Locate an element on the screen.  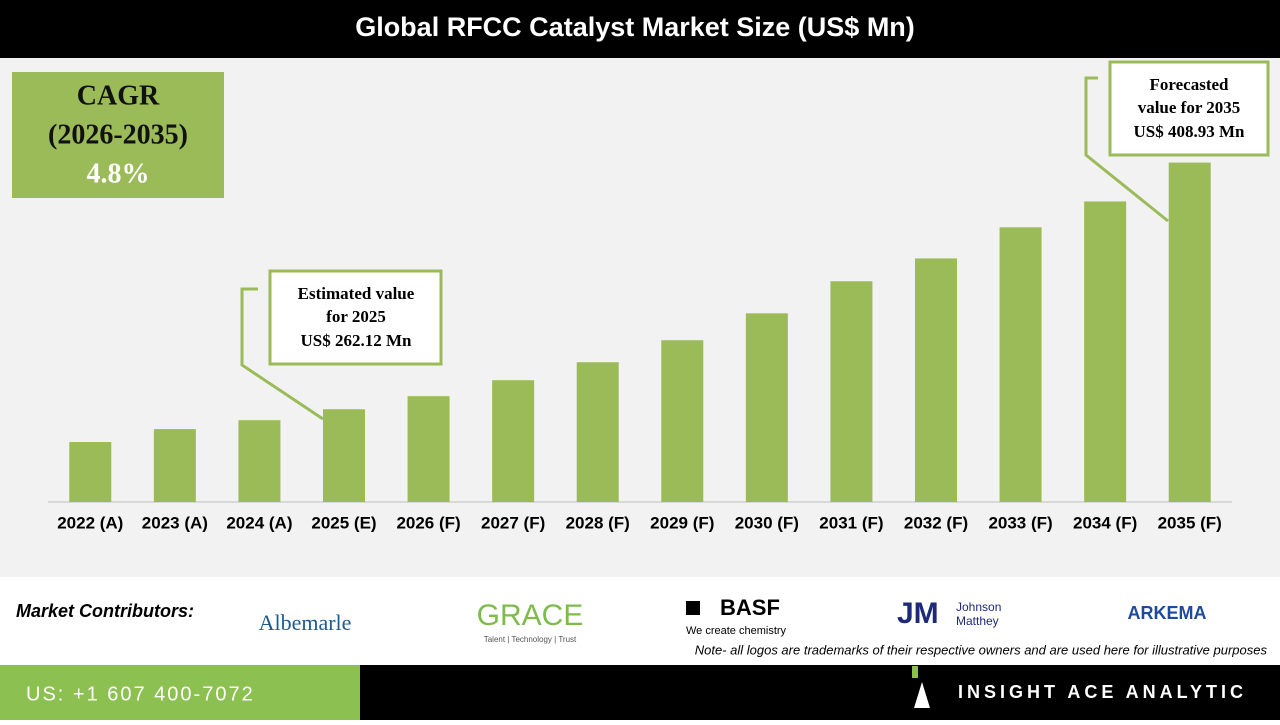
logo: Johnson is located at coordinates (978, 607).